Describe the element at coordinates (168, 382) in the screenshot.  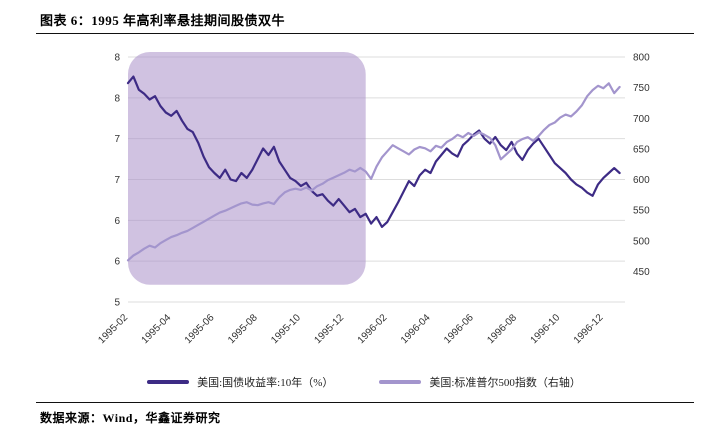
I see `treasury-yield-line-swatch` at that location.